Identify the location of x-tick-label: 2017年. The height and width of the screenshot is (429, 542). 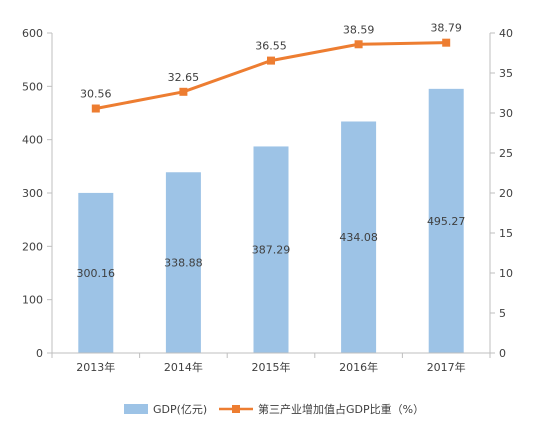
(446, 367).